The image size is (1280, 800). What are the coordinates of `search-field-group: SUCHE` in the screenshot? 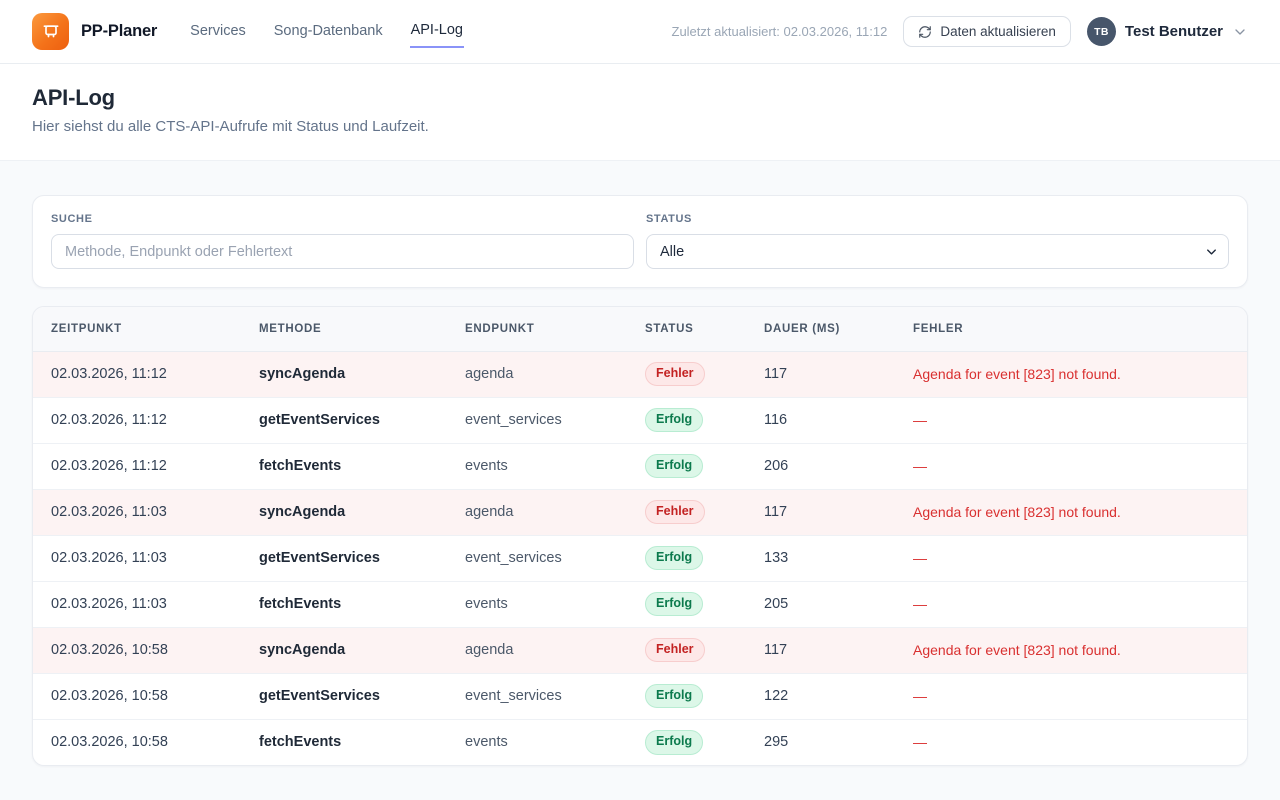 It's located at (342, 241).